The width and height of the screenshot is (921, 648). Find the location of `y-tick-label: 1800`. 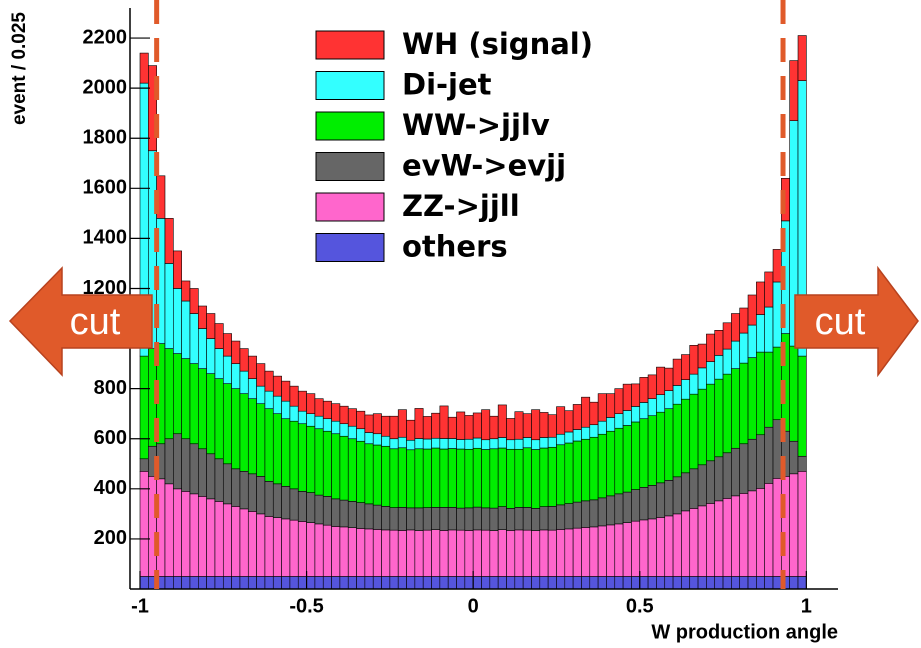

y-tick-label: 1800 is located at coordinates (105, 138).